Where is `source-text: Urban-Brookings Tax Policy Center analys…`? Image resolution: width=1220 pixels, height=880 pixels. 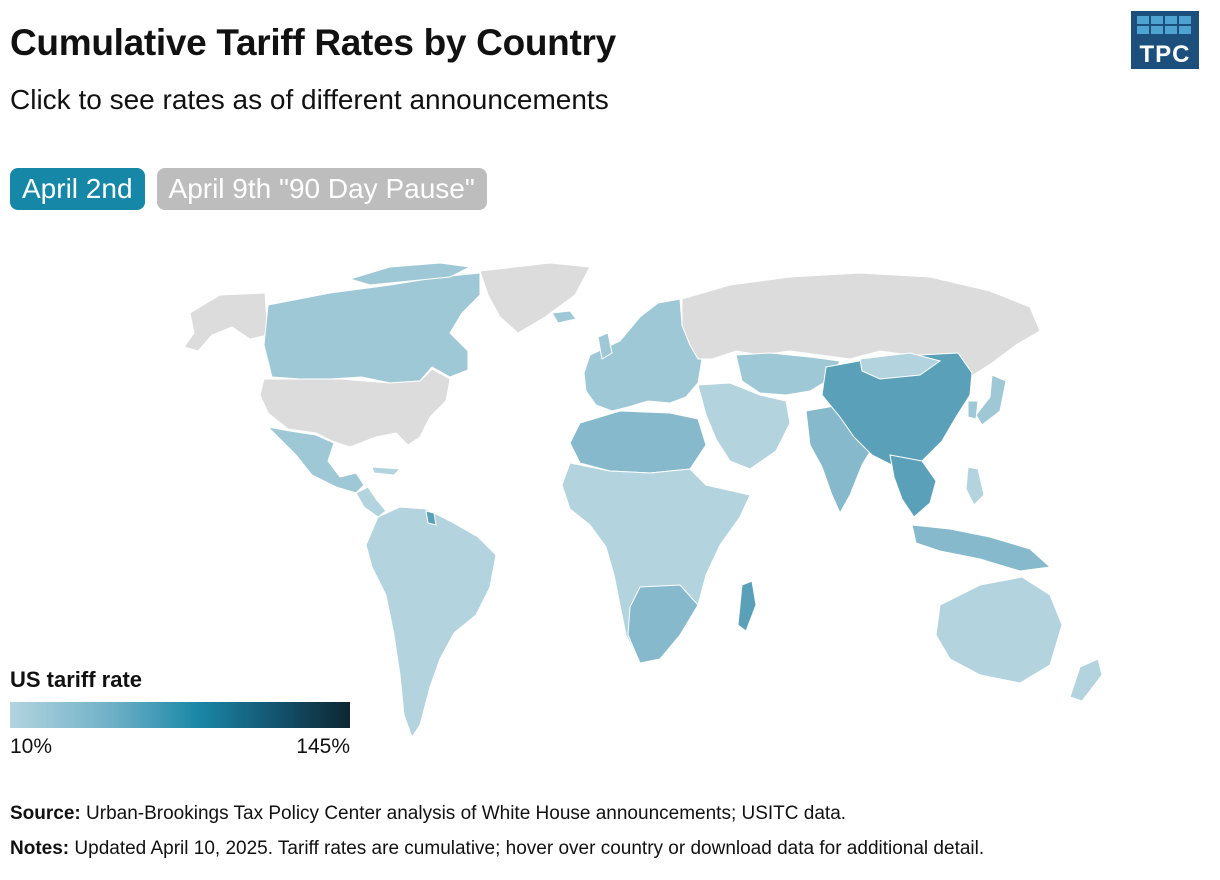
source-text: Urban-Brookings Tax Policy Center analys… is located at coordinates (463, 813).